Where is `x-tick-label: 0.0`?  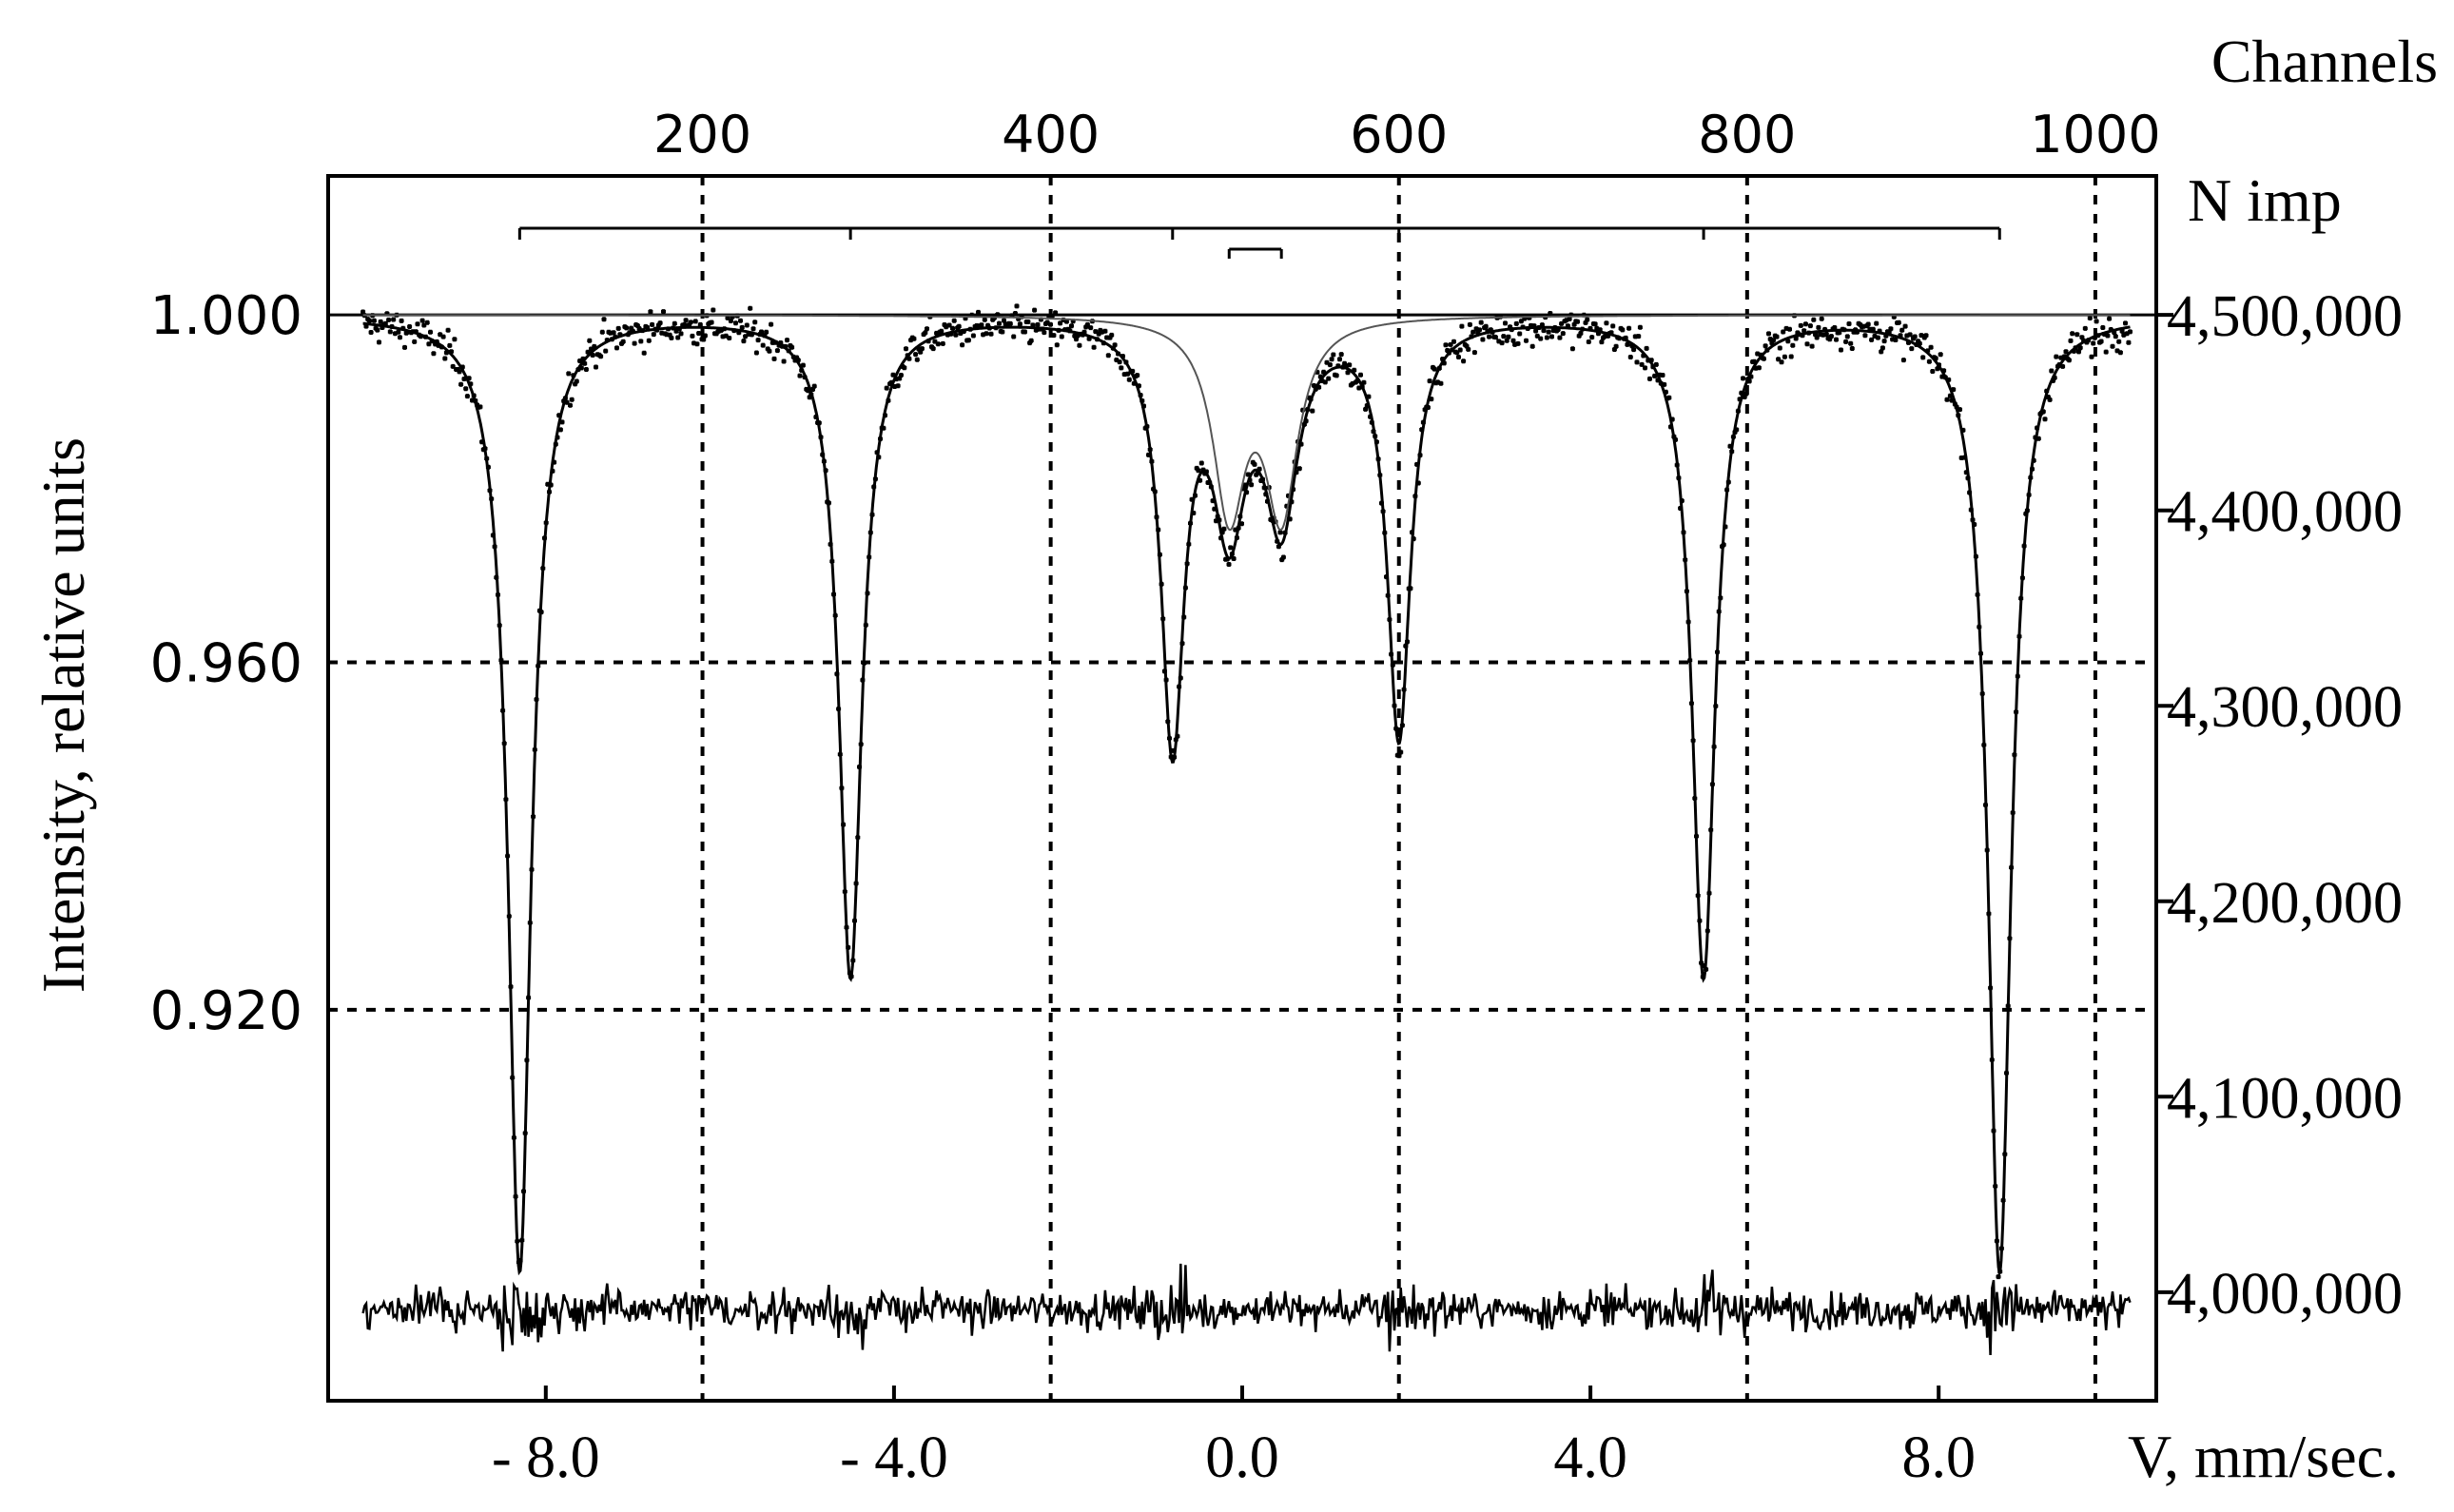
x-tick-label: 0.0 is located at coordinates (1242, 1457).